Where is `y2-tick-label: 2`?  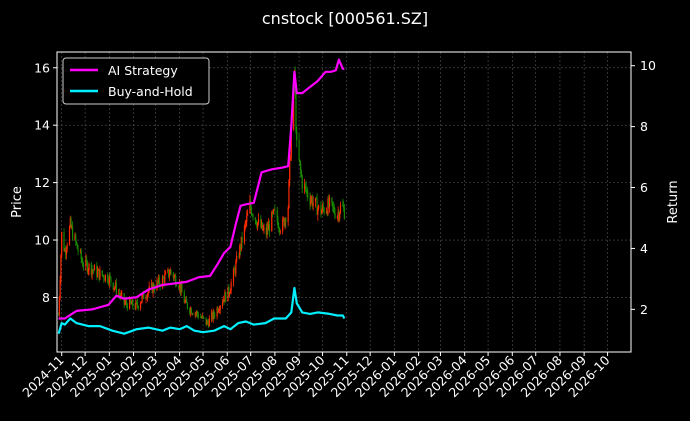
y2-tick-label: 2 is located at coordinates (644, 309).